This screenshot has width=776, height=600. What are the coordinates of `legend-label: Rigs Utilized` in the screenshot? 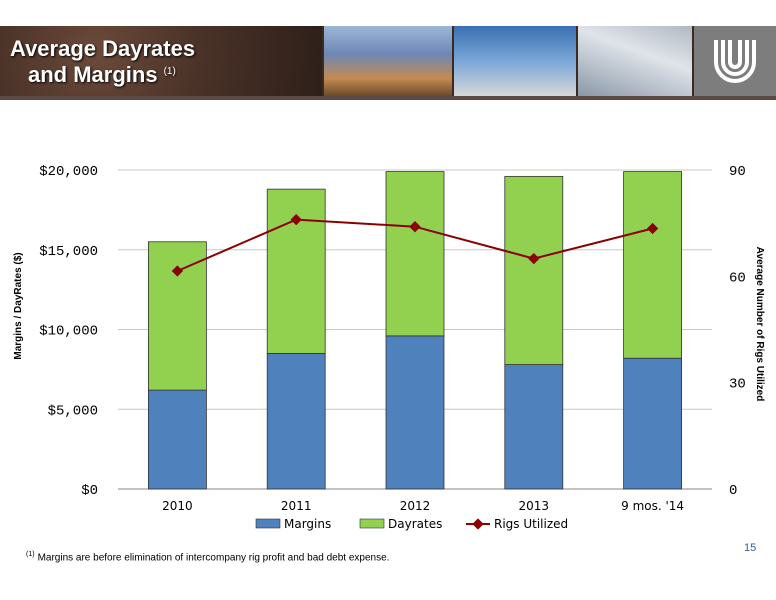 It's located at (531, 524).